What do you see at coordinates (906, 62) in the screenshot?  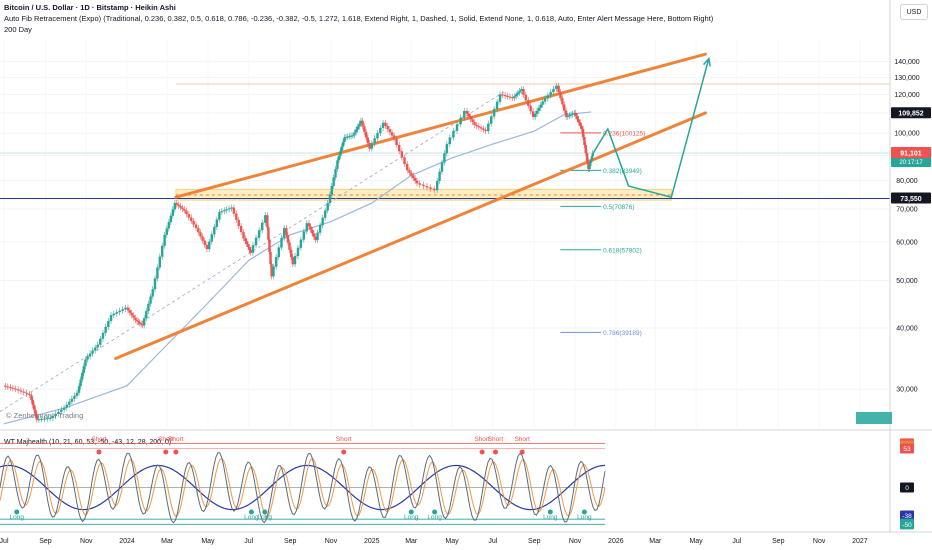 I see `y-tick-label: 140,000` at bounding box center [906, 62].